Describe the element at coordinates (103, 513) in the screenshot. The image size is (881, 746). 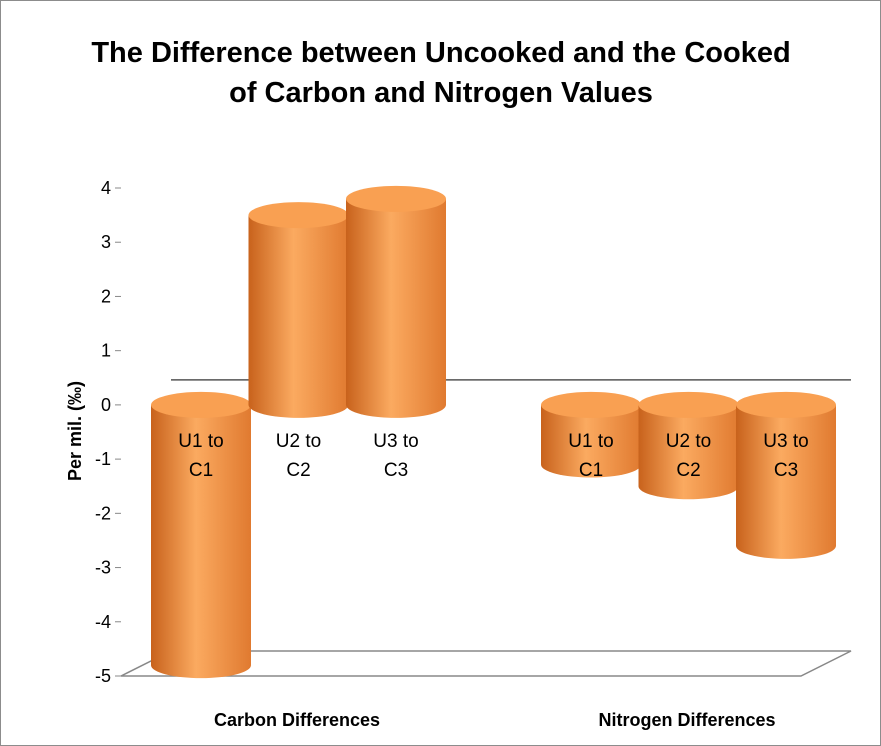
I see `y-tick-label: -2` at that location.